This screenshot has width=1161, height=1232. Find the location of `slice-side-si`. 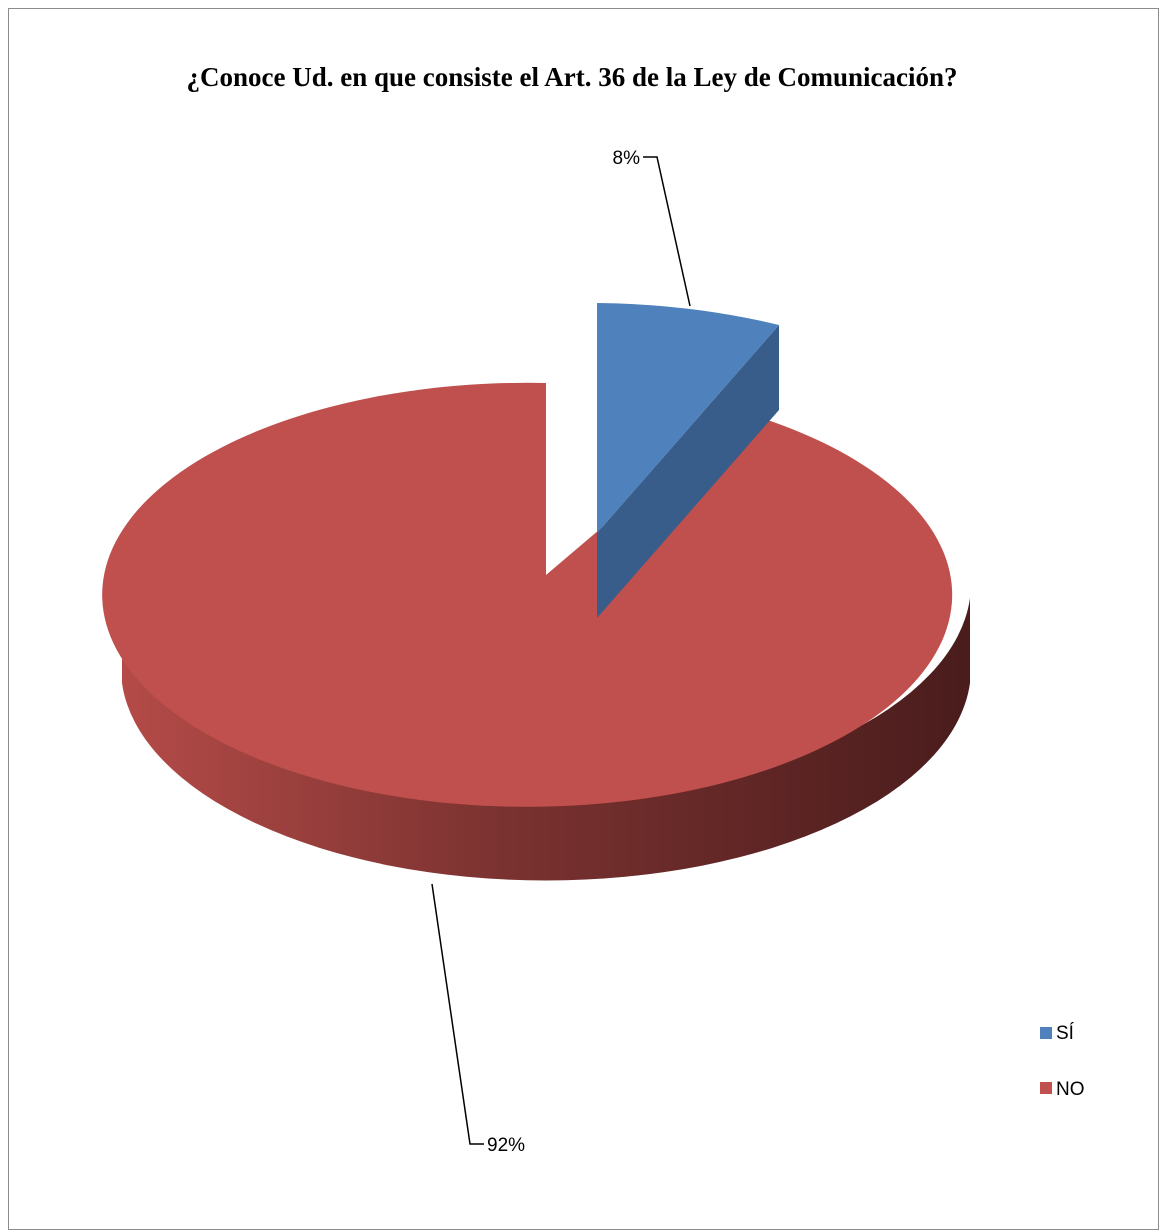

slice-side-si is located at coordinates (688, 471).